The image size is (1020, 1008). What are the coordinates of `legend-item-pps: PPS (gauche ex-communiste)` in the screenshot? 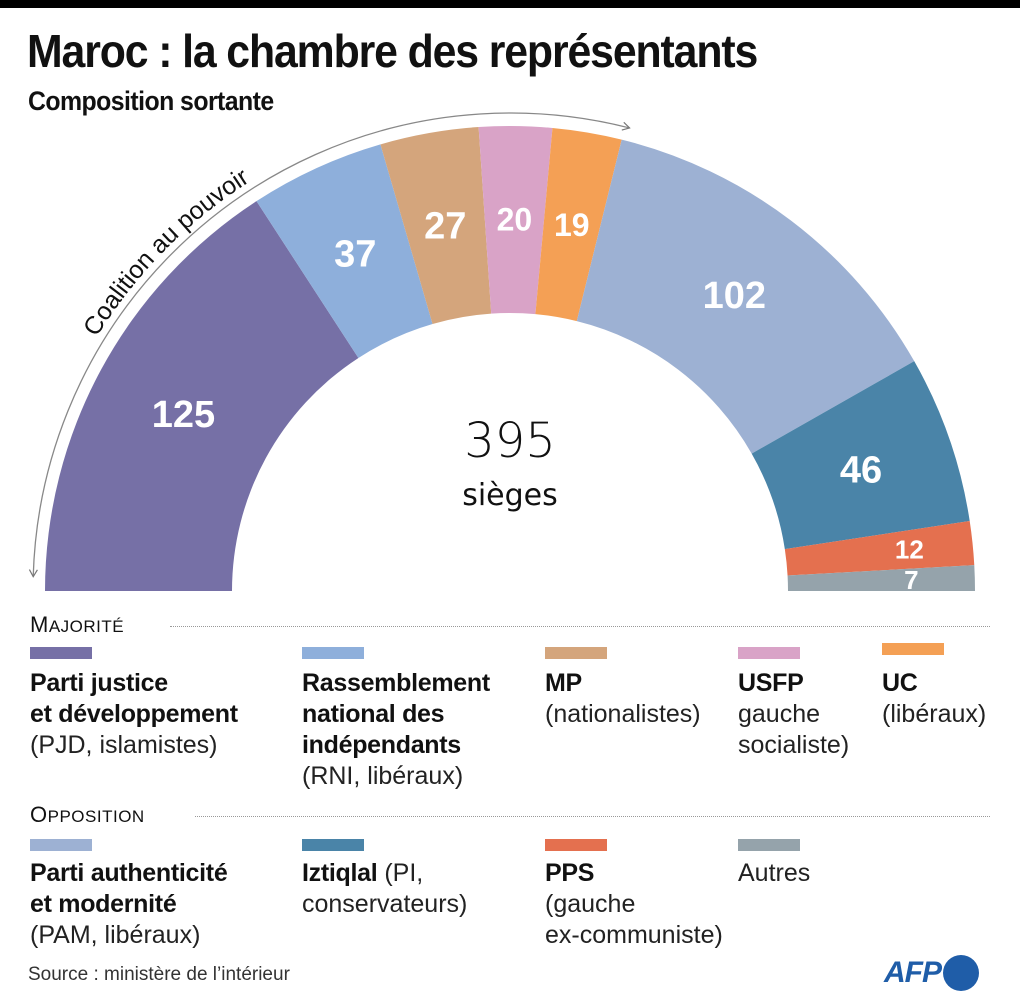 It's located at (634, 904).